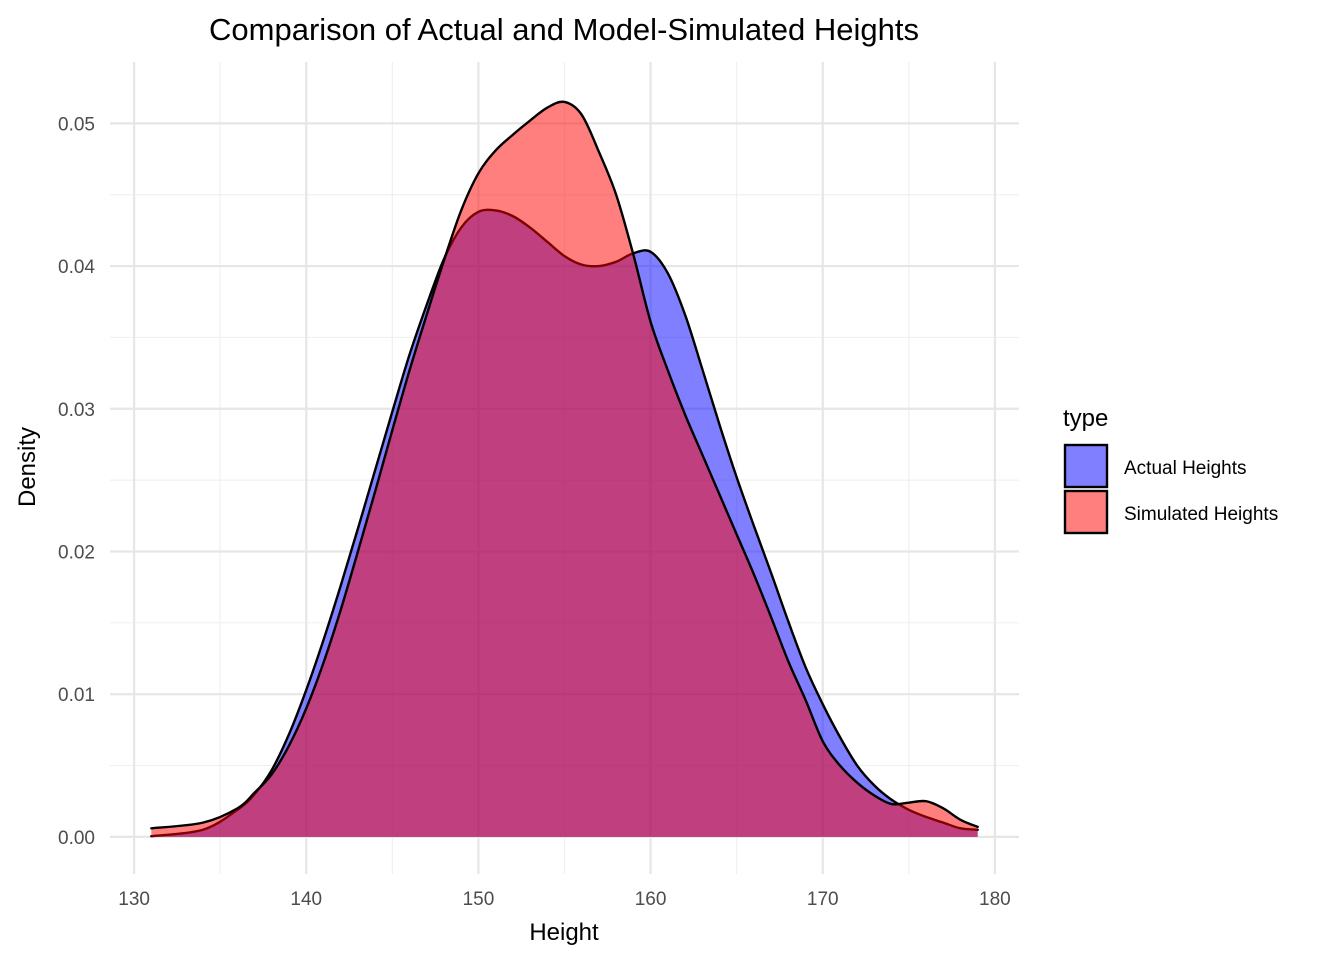  Describe the element at coordinates (27, 467) in the screenshot. I see `y-axis-title: Density` at that location.